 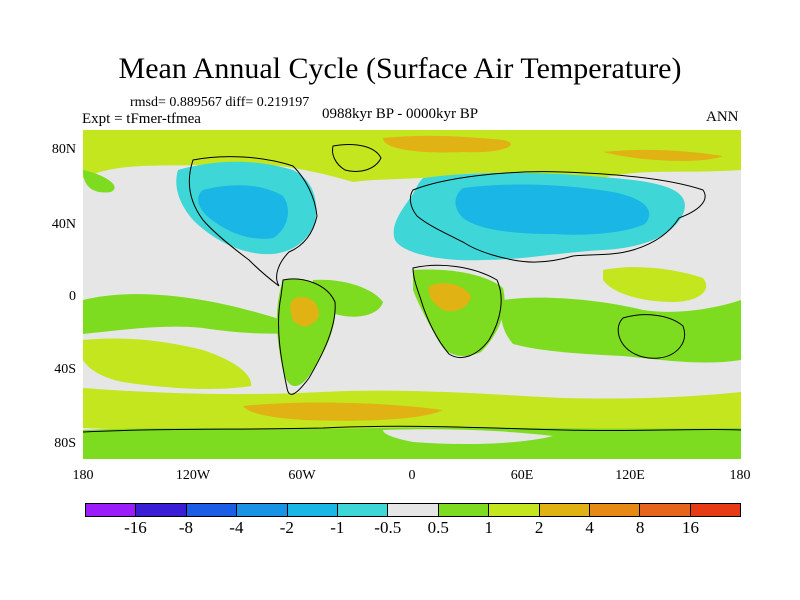 I want to click on coastline-greenland, so click(x=357, y=158).